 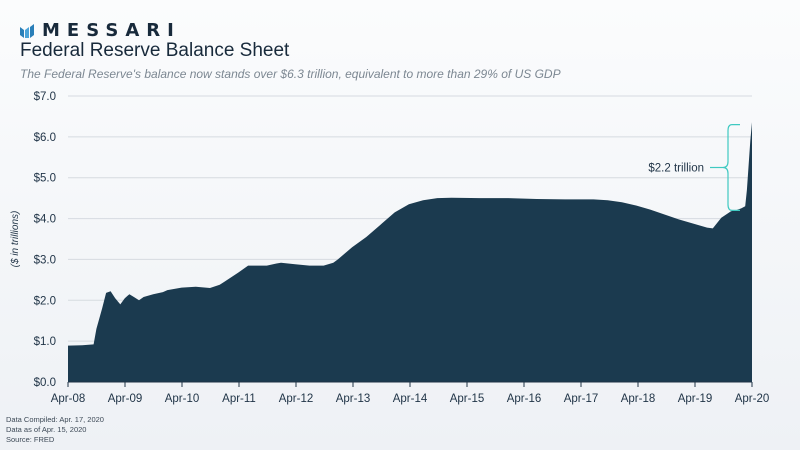 What do you see at coordinates (45, 138) in the screenshot?
I see `y-tick-label: $6.0` at bounding box center [45, 138].